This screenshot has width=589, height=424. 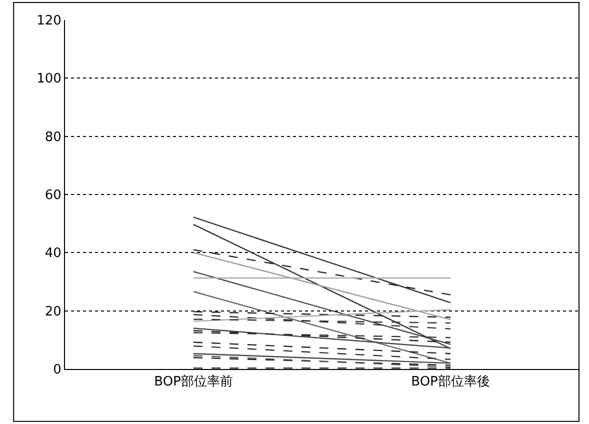 What do you see at coordinates (53, 312) in the screenshot?
I see `y-tick-label: 20` at bounding box center [53, 312].